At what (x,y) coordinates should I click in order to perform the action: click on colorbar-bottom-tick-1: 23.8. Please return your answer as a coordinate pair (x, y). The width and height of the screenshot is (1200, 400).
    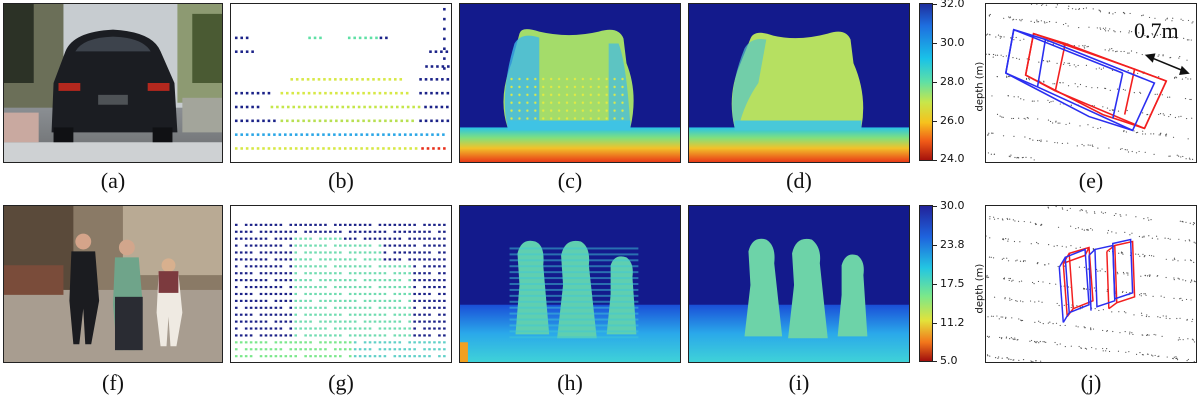
    Looking at the image, I should click on (952, 244).